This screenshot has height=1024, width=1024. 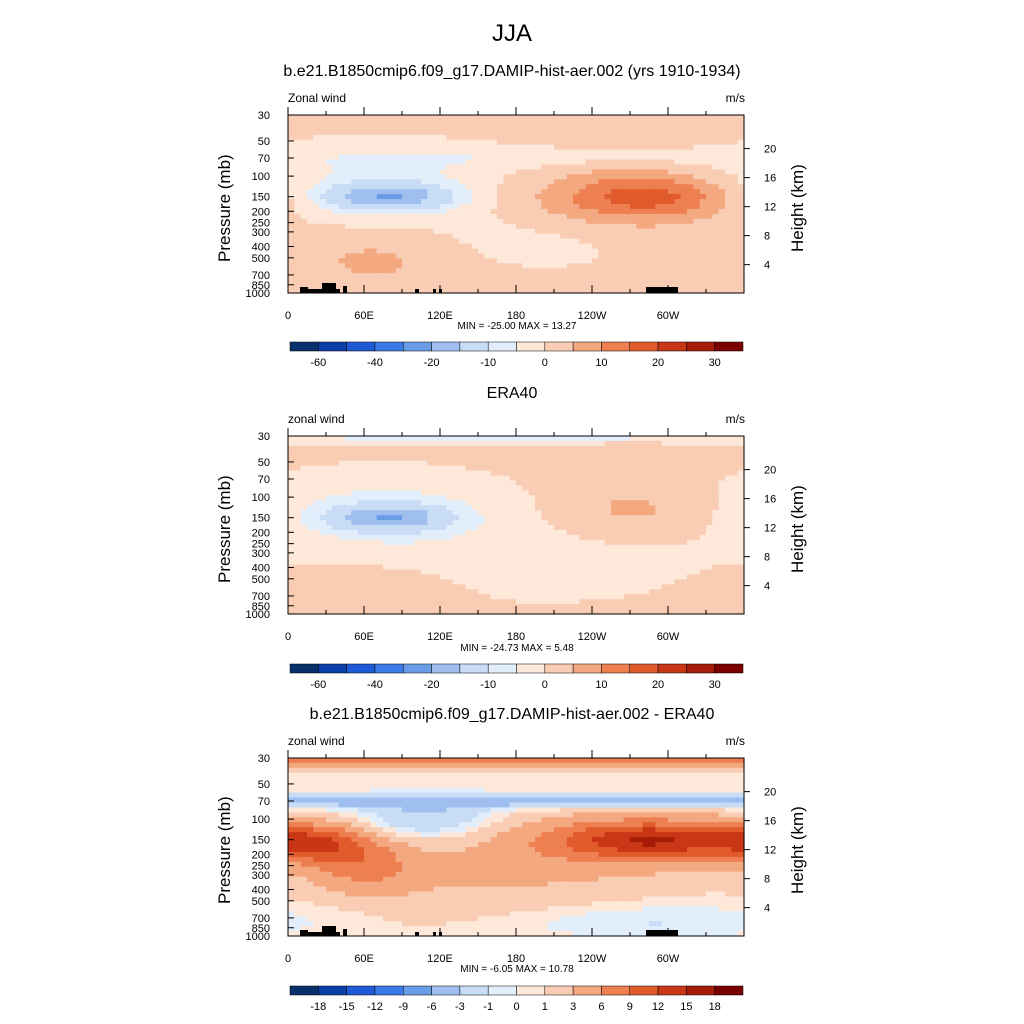 I want to click on colorbar-swatch, so click(x=446, y=346).